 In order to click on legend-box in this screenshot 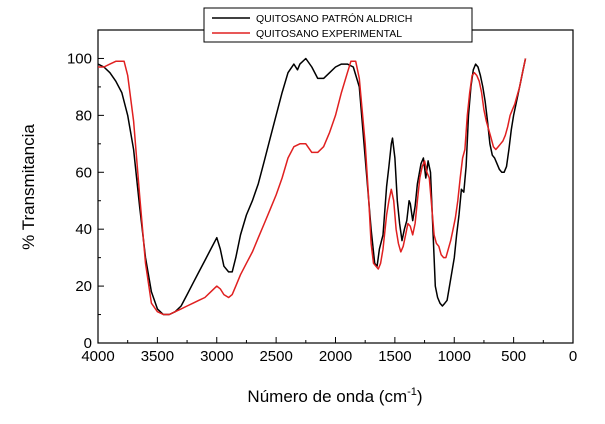, I will do `click(338, 25)`.